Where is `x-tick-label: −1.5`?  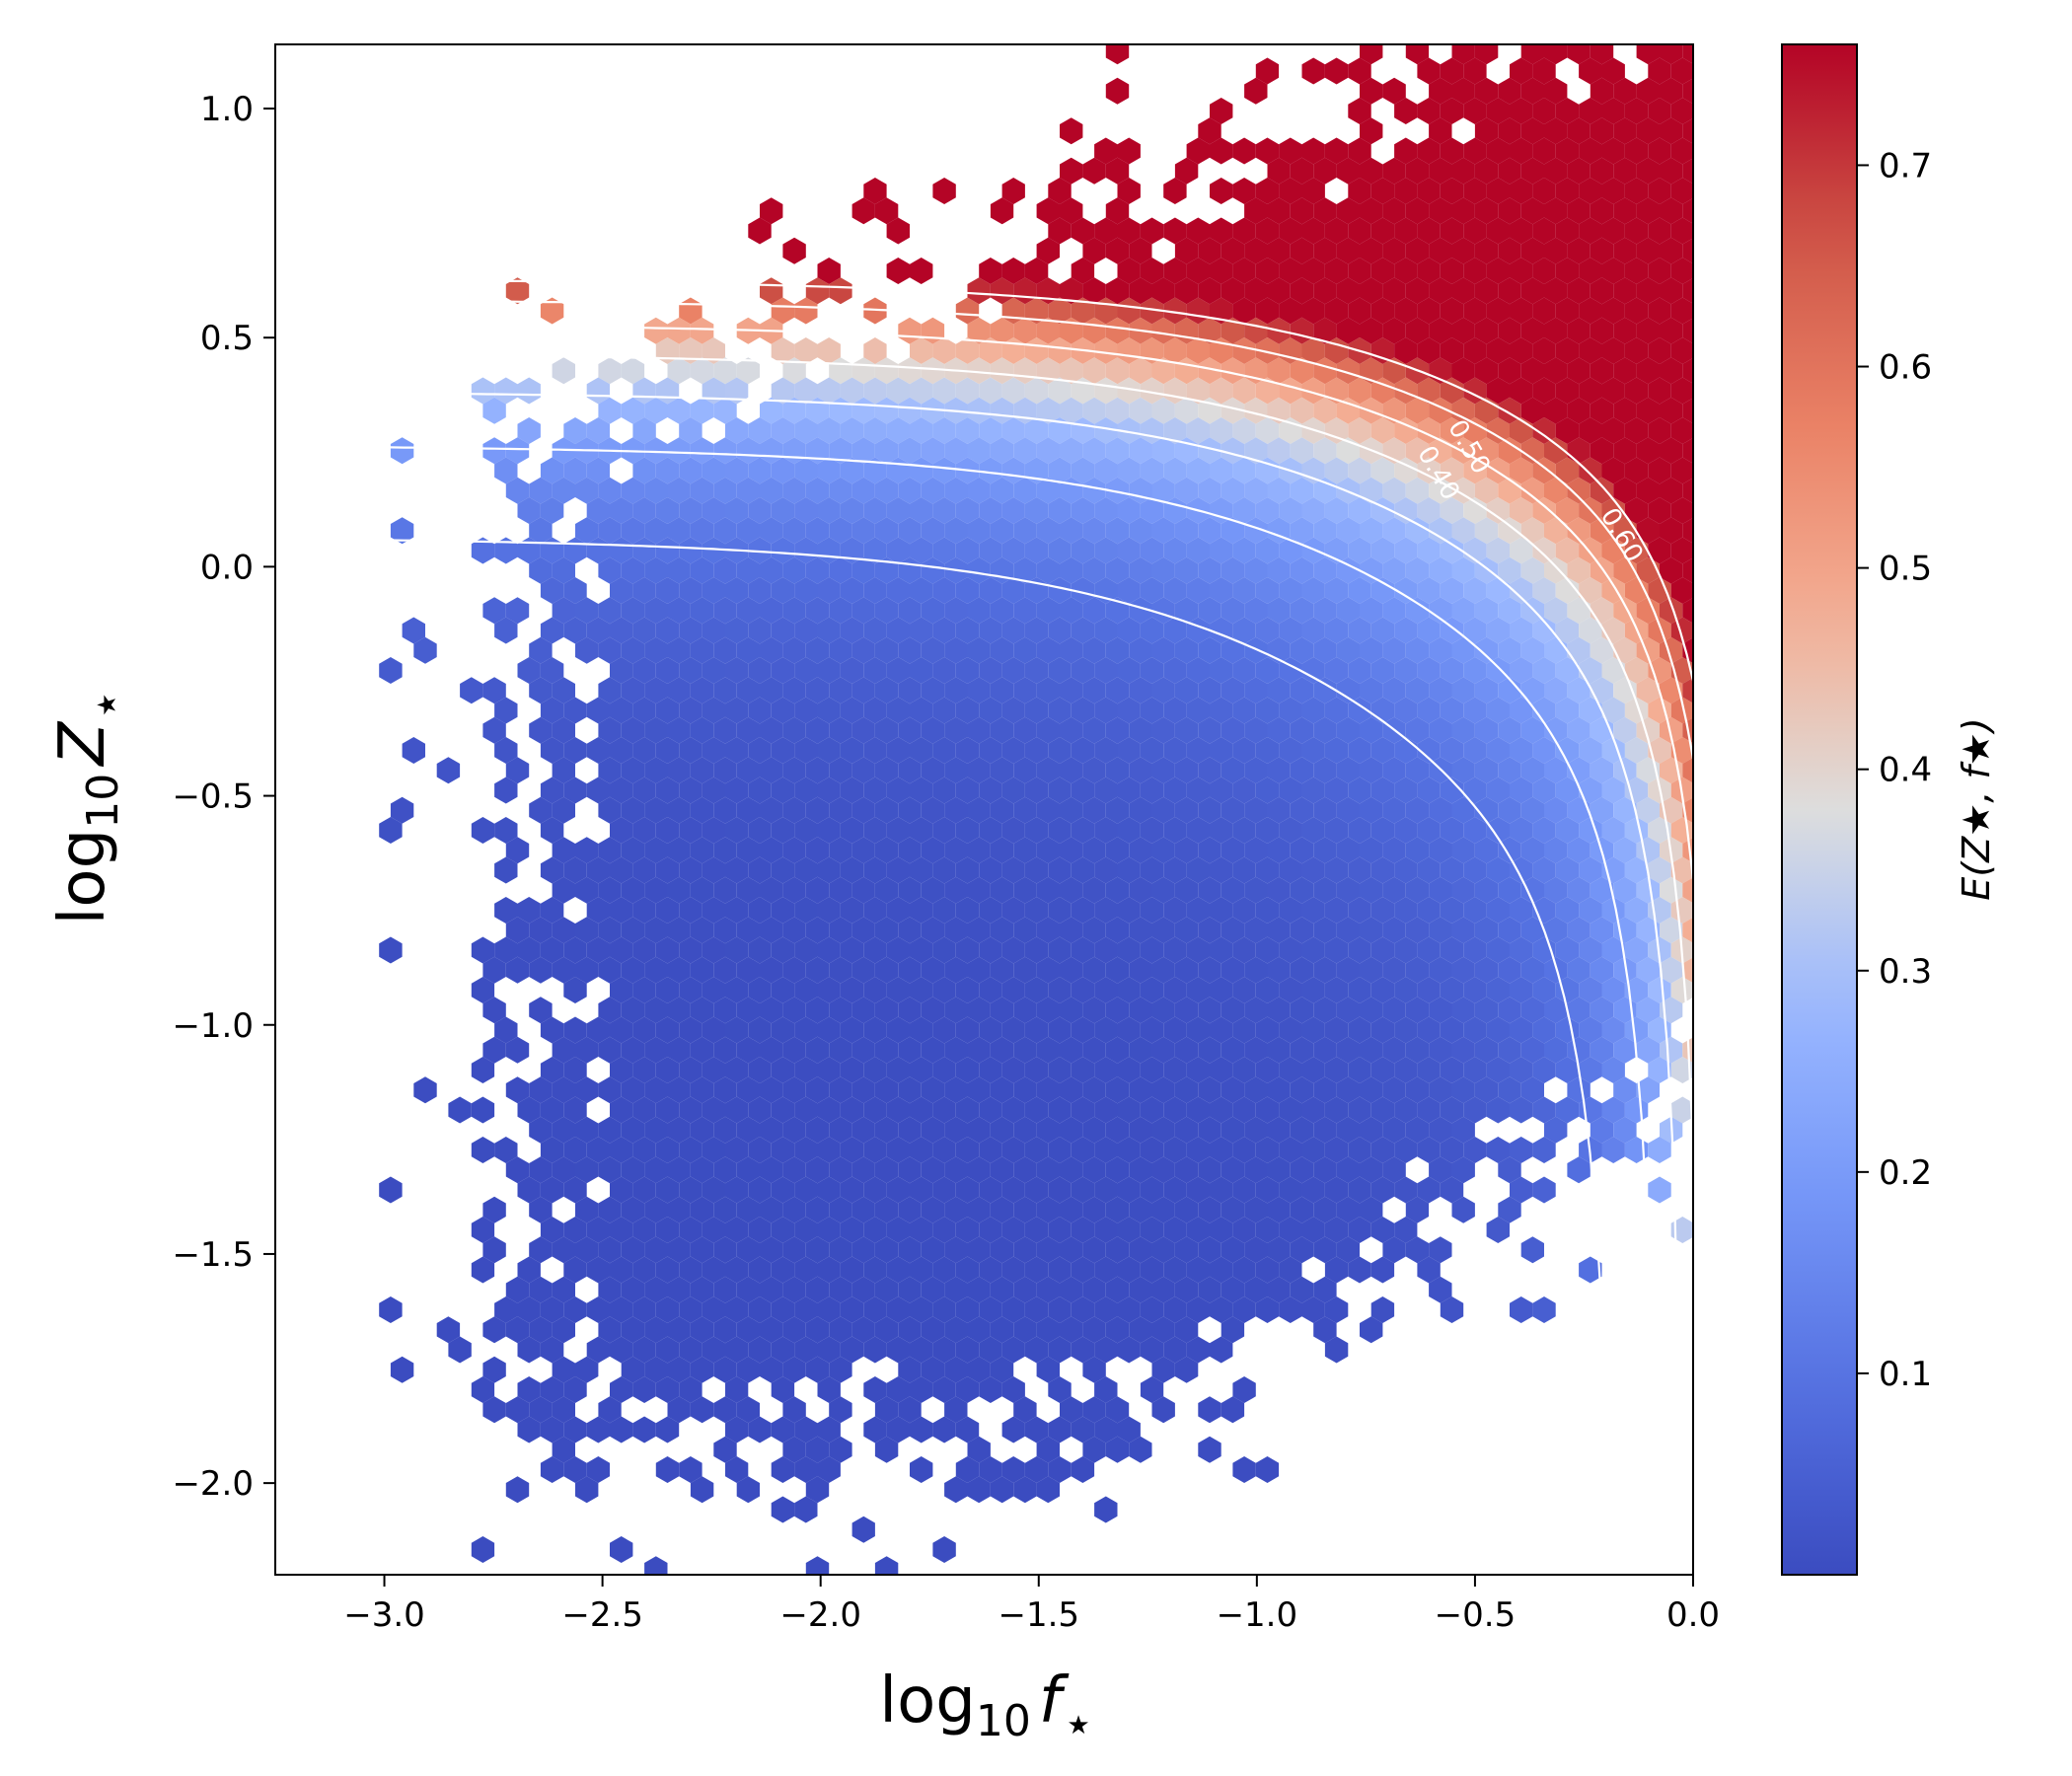 x-tick-label: −1.5 is located at coordinates (1039, 1615).